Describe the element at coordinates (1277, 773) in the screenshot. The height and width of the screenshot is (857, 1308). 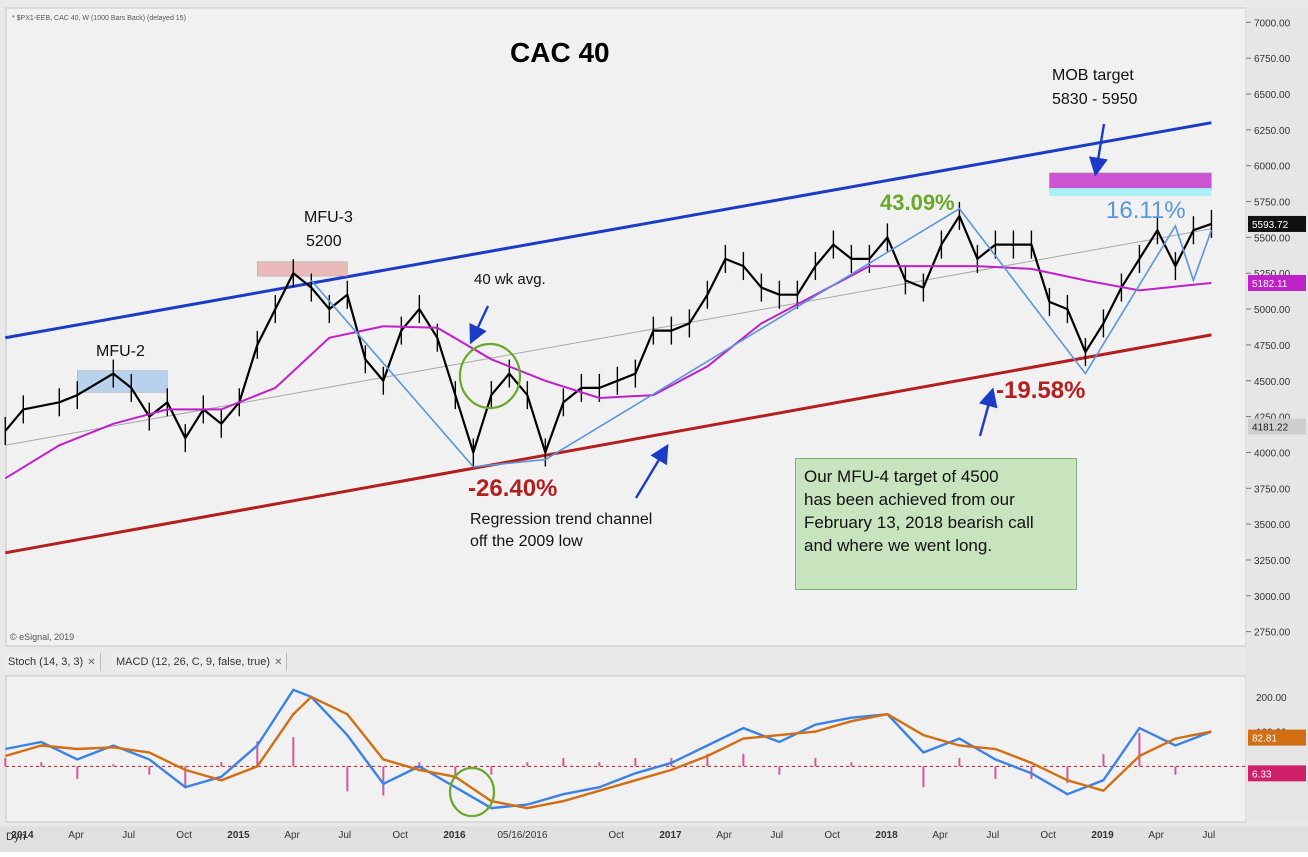
I see `hist-value-tag-bg` at that location.